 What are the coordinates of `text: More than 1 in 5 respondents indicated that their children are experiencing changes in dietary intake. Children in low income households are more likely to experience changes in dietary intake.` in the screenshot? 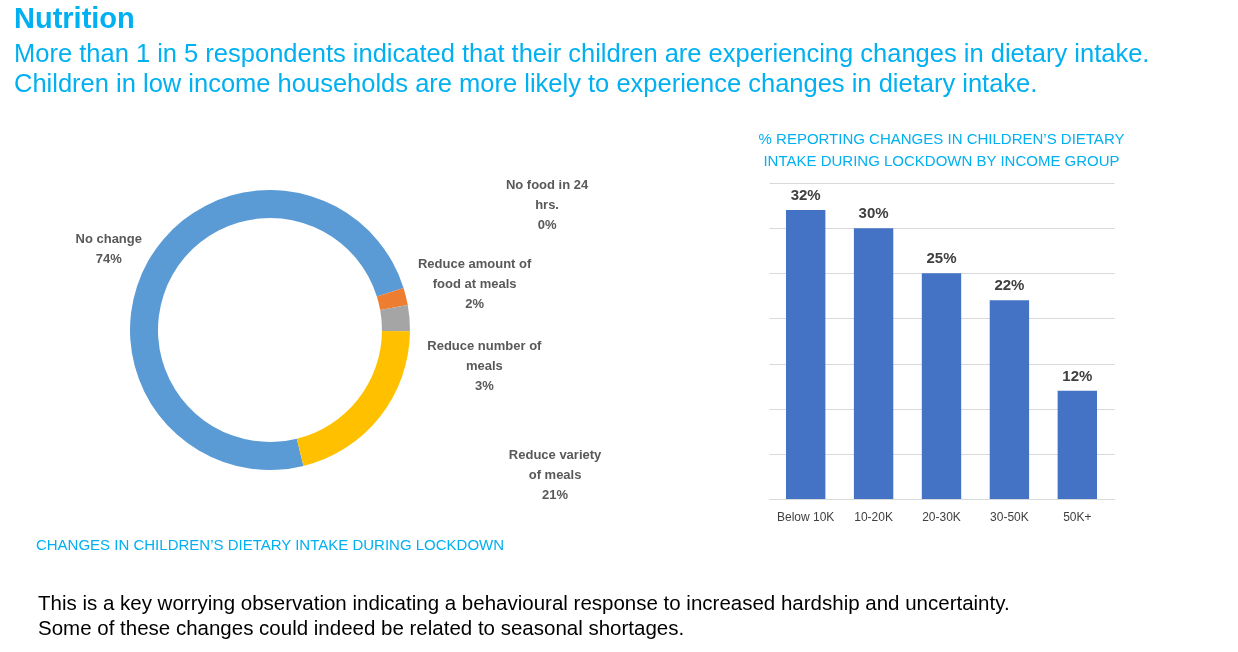 It's located at (582, 68).